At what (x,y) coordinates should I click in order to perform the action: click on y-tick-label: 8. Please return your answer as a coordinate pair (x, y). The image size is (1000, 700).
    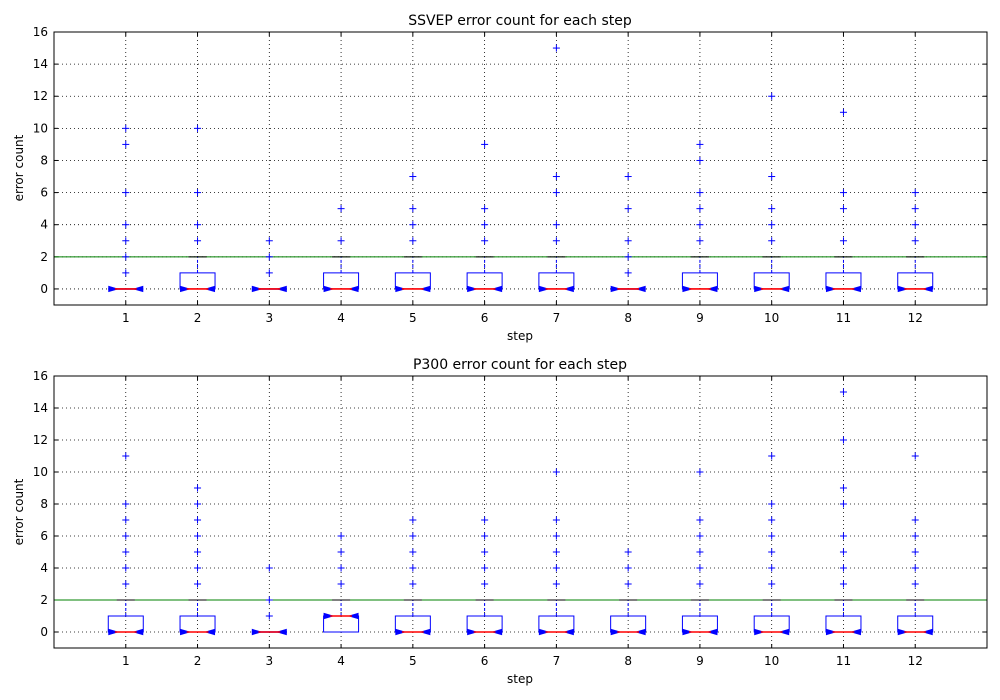
    Looking at the image, I should click on (44, 160).